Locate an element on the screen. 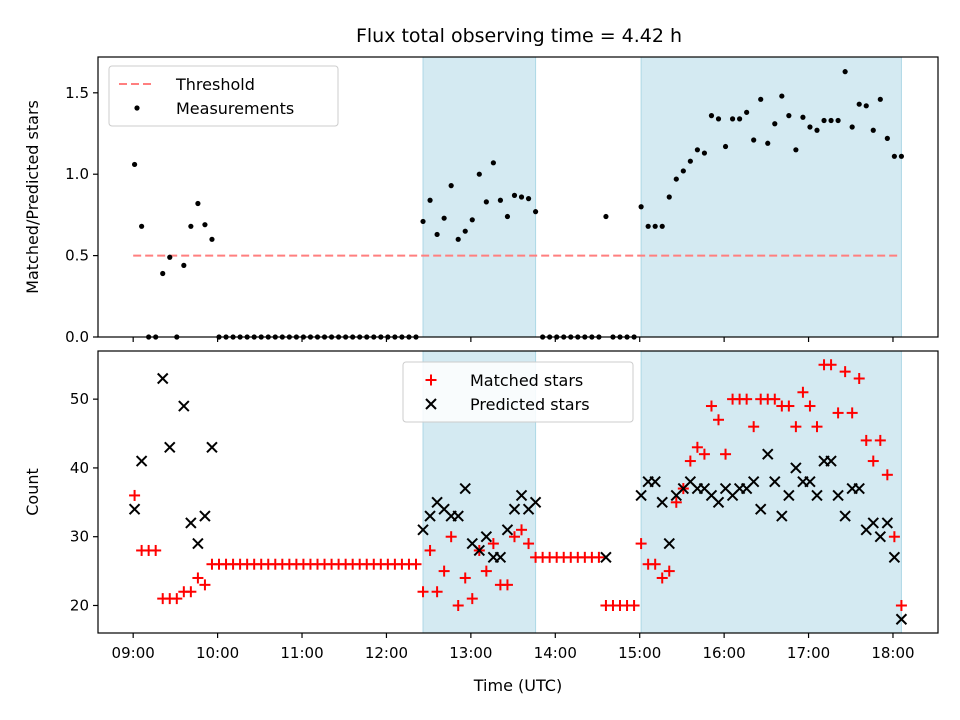 The width and height of the screenshot is (960, 720). legend-label-1: Predicted stars is located at coordinates (530, 404).